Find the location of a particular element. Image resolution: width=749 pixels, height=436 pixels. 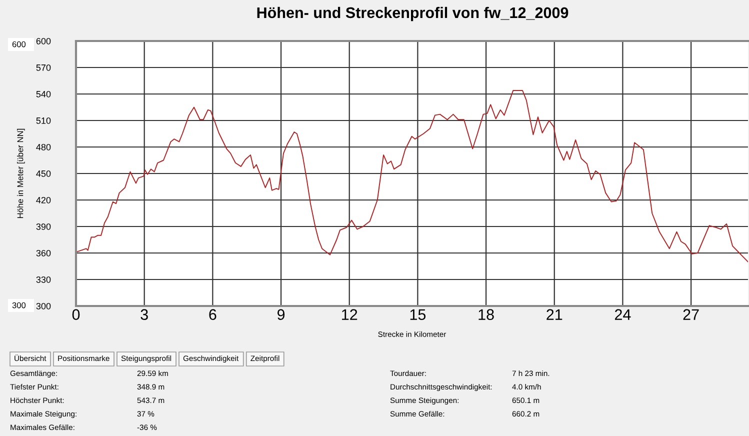

x-tick-label: 15 is located at coordinates (418, 314).